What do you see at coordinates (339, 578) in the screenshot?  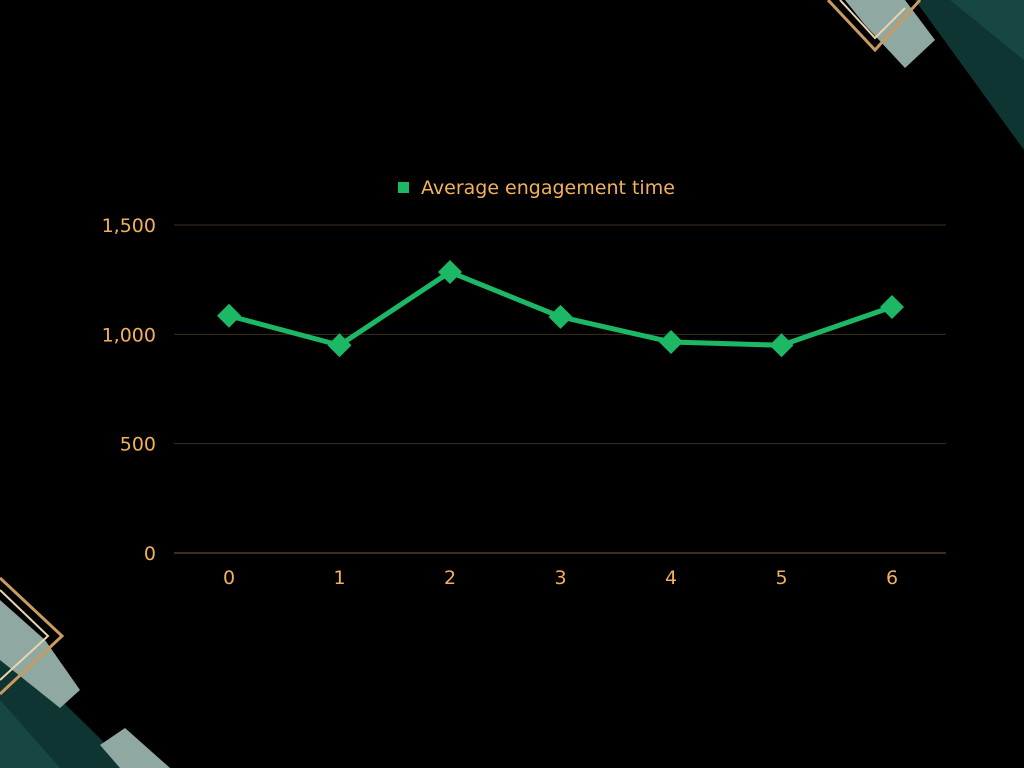 I see `x-tick-label: 1` at bounding box center [339, 578].